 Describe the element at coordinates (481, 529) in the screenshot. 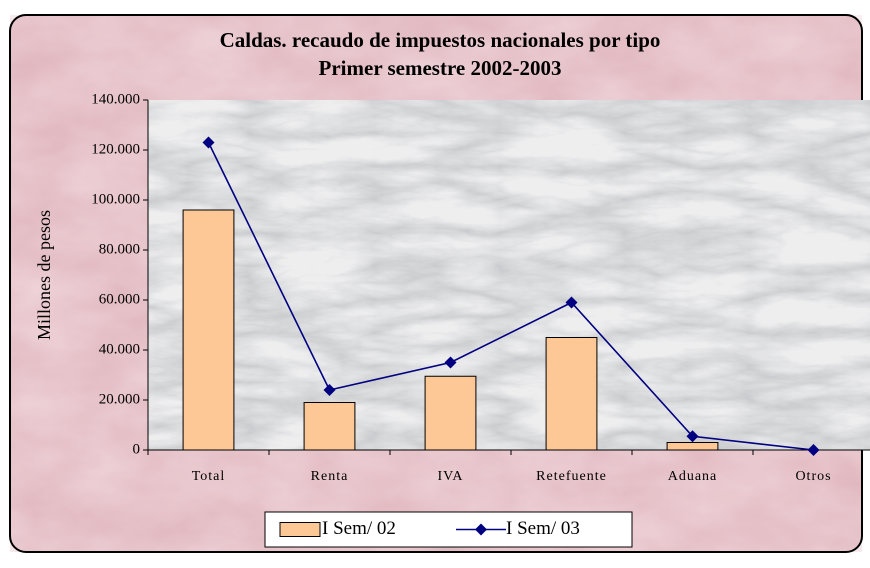

I see `legend-marker` at that location.